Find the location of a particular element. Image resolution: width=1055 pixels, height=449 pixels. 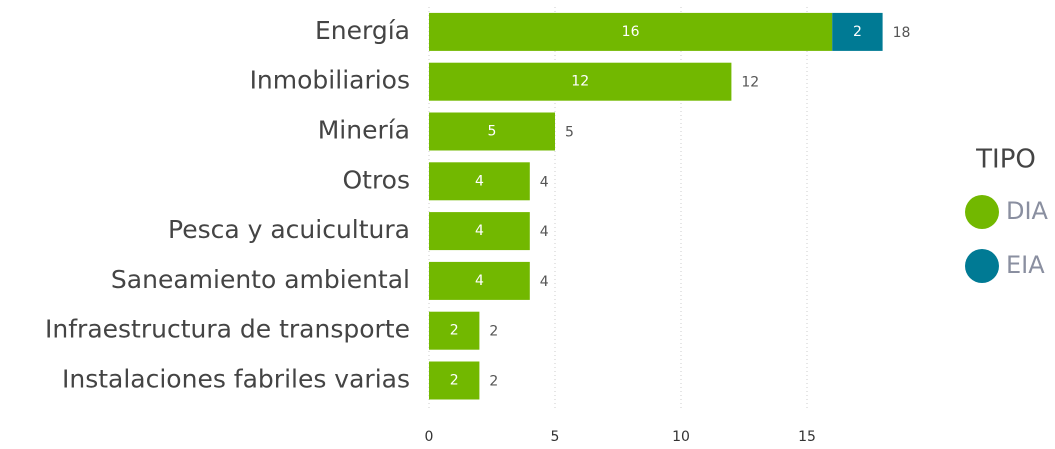

y-tick-label: Energía is located at coordinates (362, 30).